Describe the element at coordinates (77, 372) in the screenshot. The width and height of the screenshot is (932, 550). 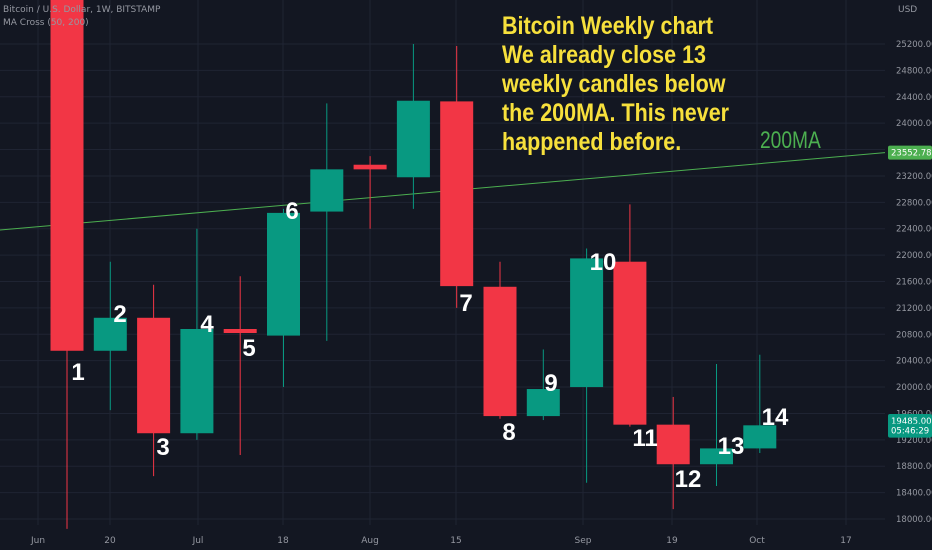
I see `candle-number: 1` at that location.